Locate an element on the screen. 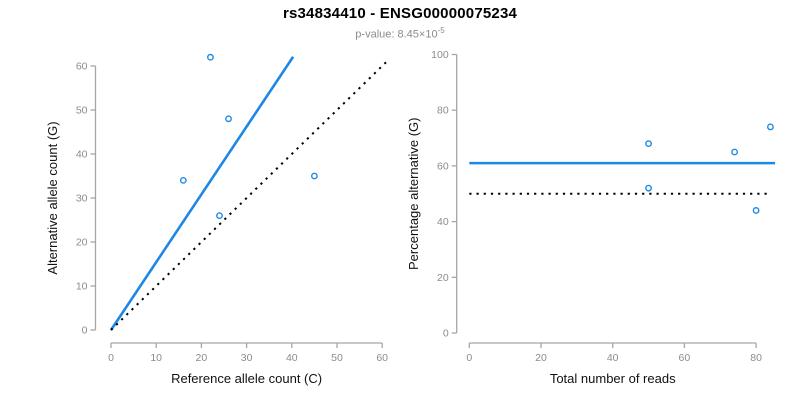 This screenshot has height=400, width=800. figure-title: rs34834410 - ENSG00000075234 is located at coordinates (400, 13).